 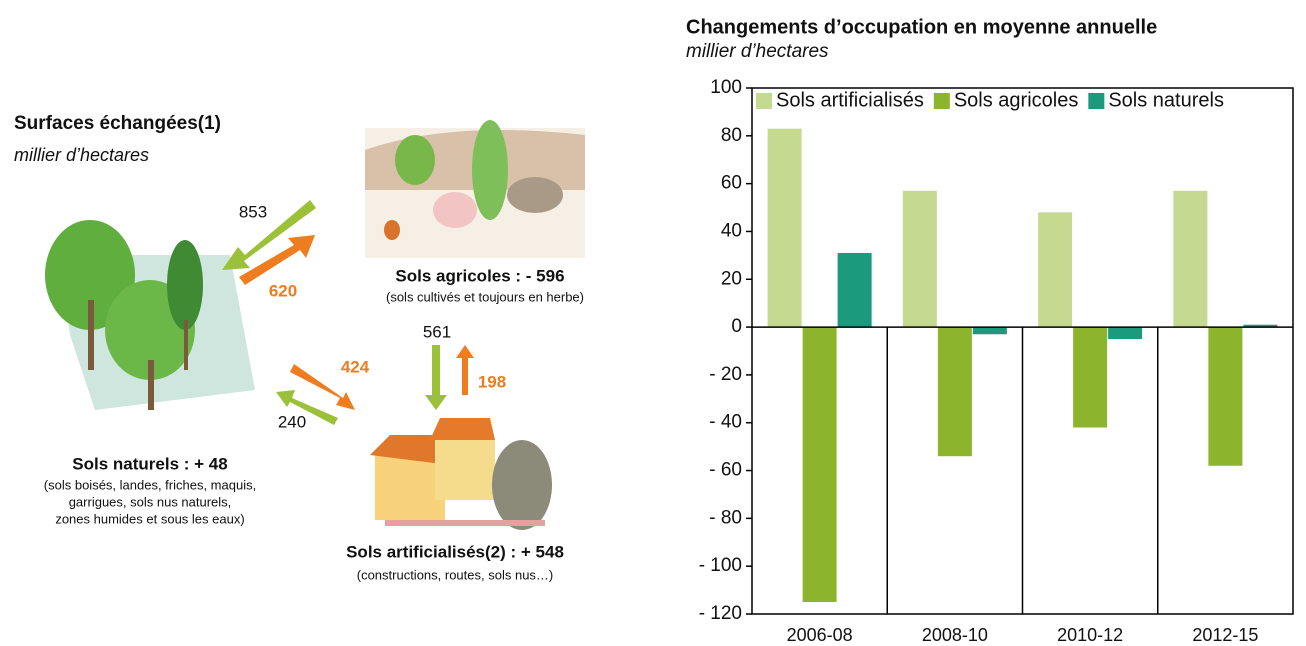 What do you see at coordinates (150, 501) in the screenshot?
I see `node-note: garrigues, sols nus naturels,` at bounding box center [150, 501].